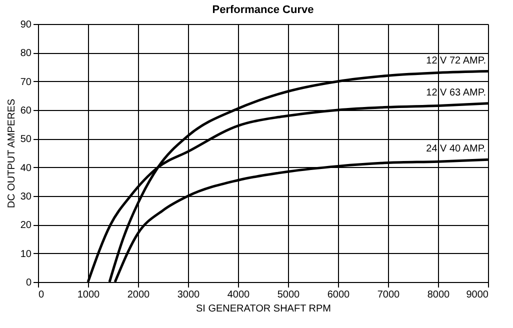 The height and width of the screenshot is (328, 513). Describe the element at coordinates (26, 82) in the screenshot. I see `y-tick-label: 70` at that location.